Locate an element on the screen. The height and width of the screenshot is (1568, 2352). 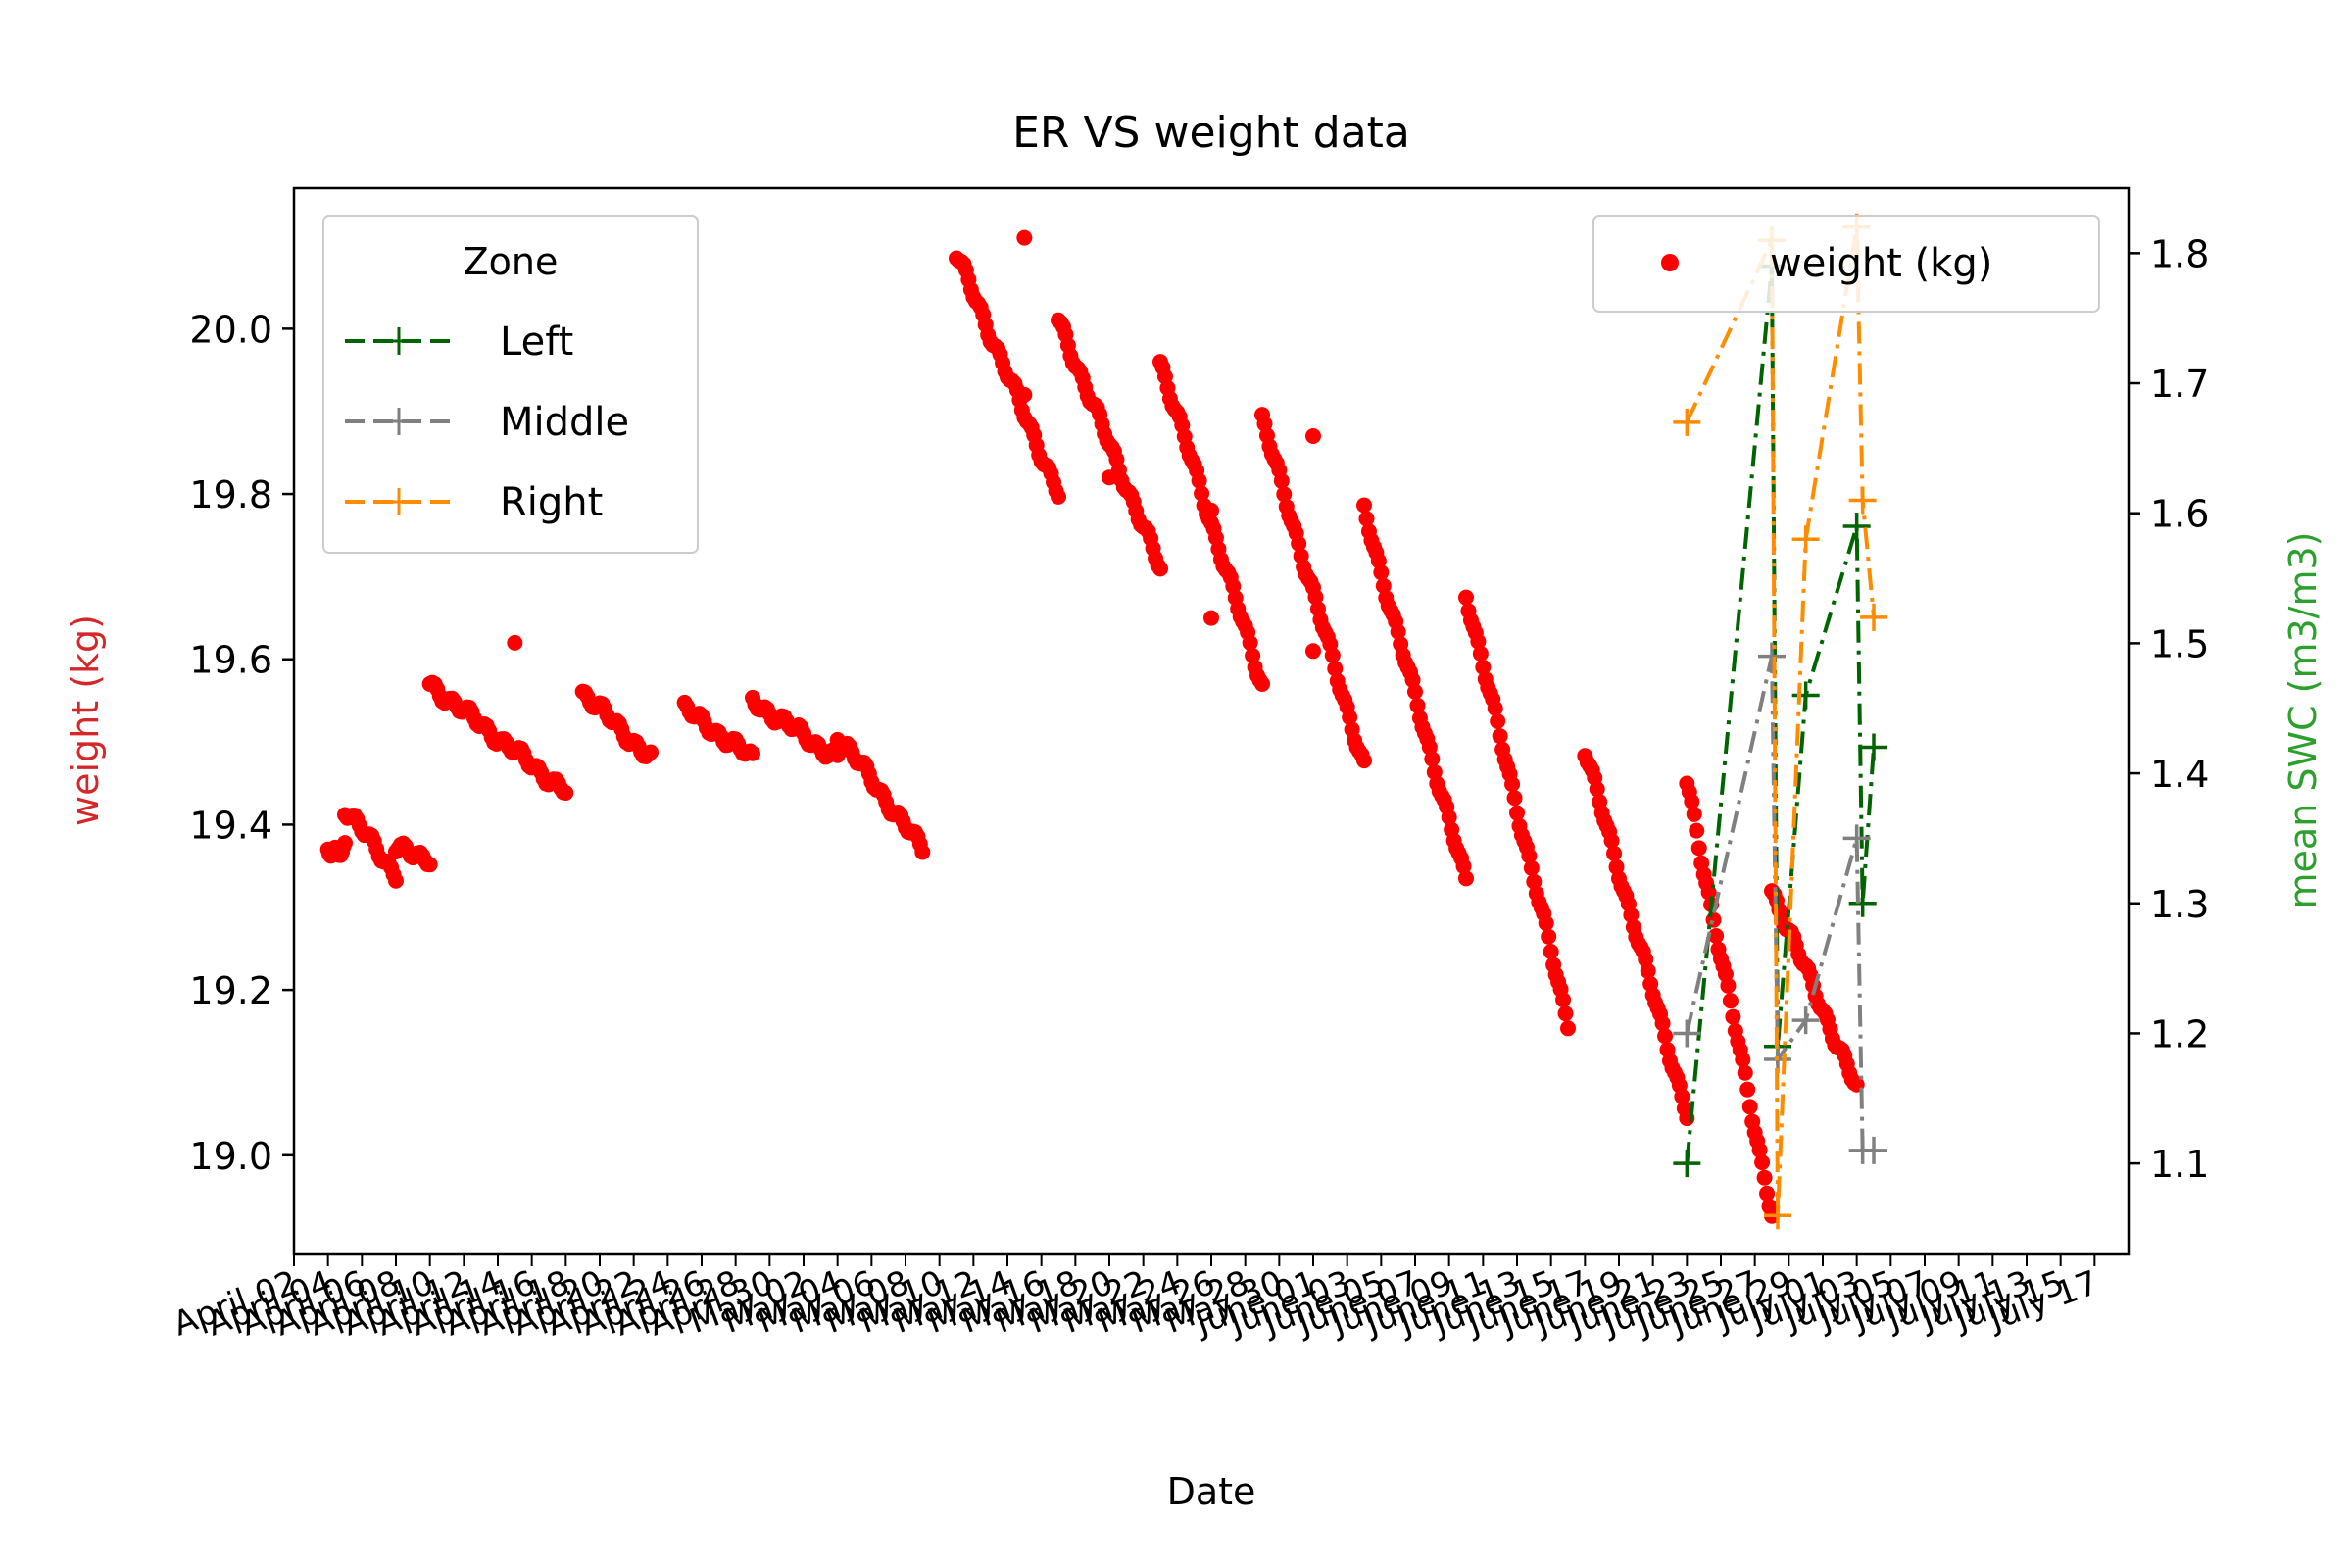
legend-entry-left: Left is located at coordinates (459, 342).